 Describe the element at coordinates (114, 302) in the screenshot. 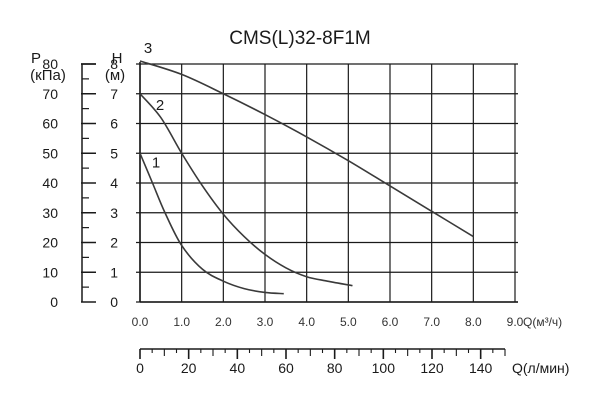

I see `h-tick-label: 0` at that location.